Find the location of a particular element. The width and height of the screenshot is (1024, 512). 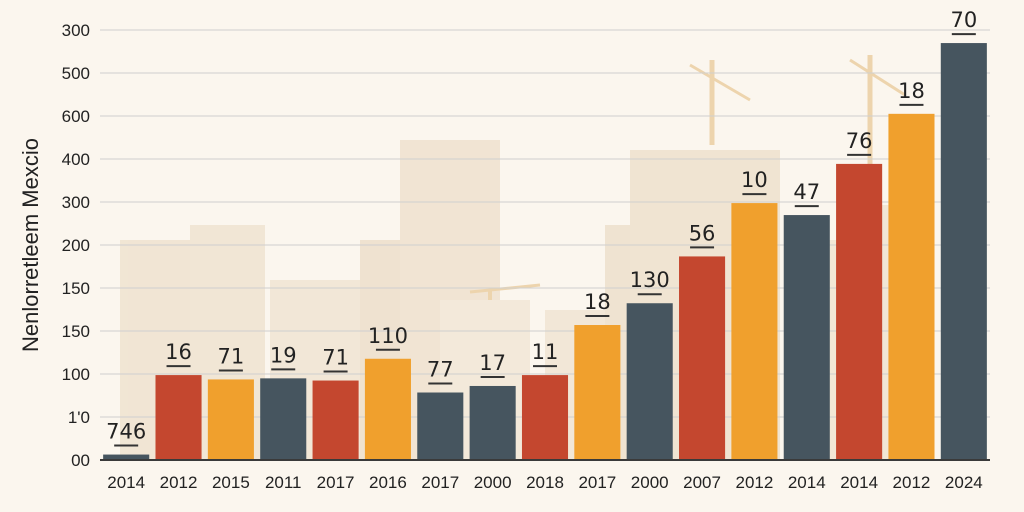

y-tick-label: 200 is located at coordinates (76, 245).